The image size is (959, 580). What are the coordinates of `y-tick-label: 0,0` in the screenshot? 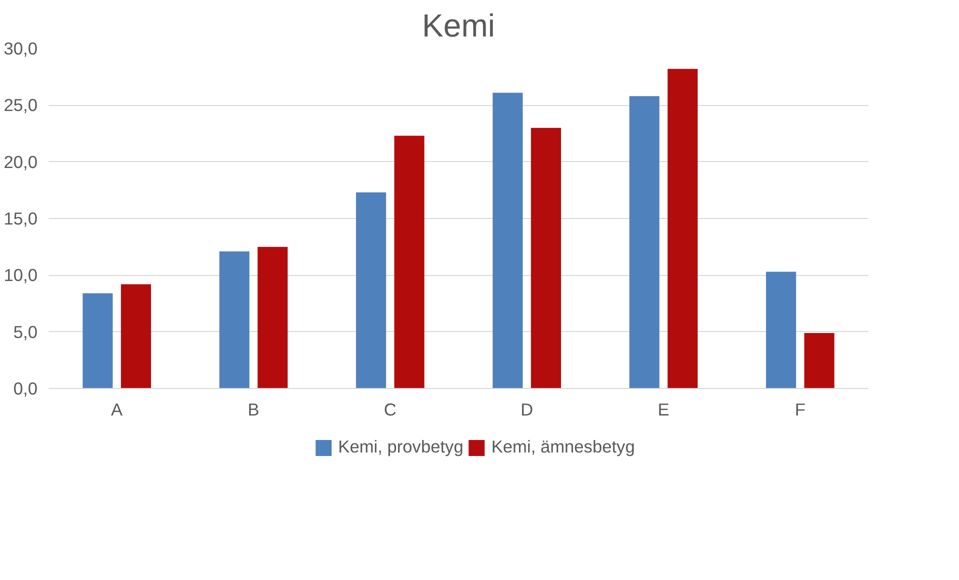 It's located at (25, 388).